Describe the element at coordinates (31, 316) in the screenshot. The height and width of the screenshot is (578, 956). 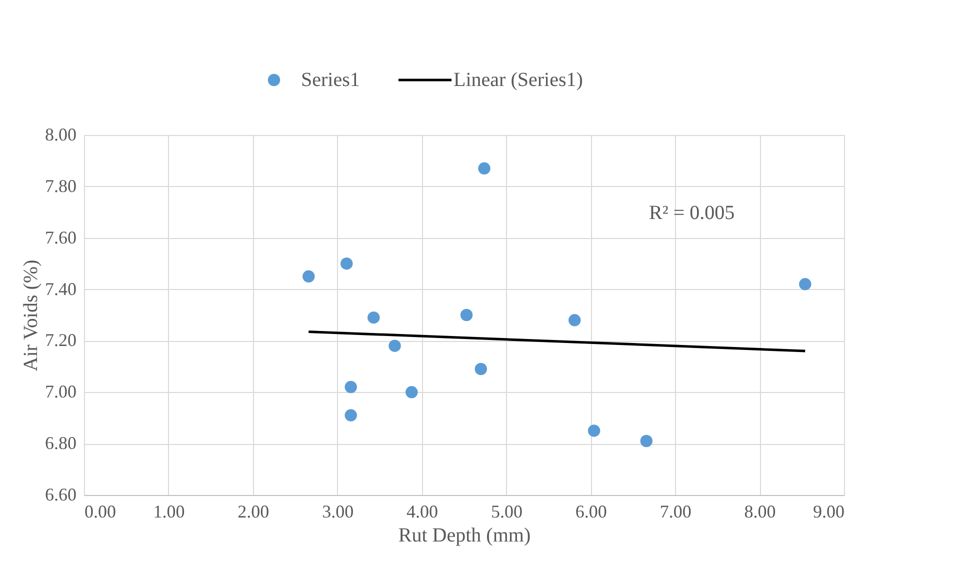
I see `y-axis-title: Air Voids (%)` at that location.